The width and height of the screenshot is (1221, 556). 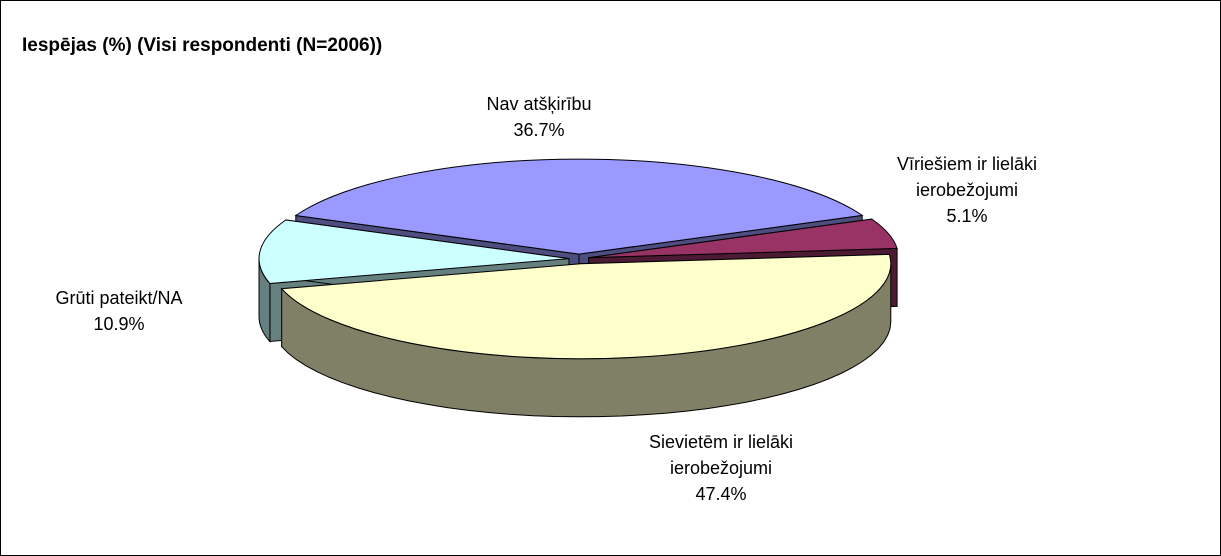 I want to click on data-label: Vīriešiem ir lielāki ierobežojumi 5.1%, so click(x=967, y=190).